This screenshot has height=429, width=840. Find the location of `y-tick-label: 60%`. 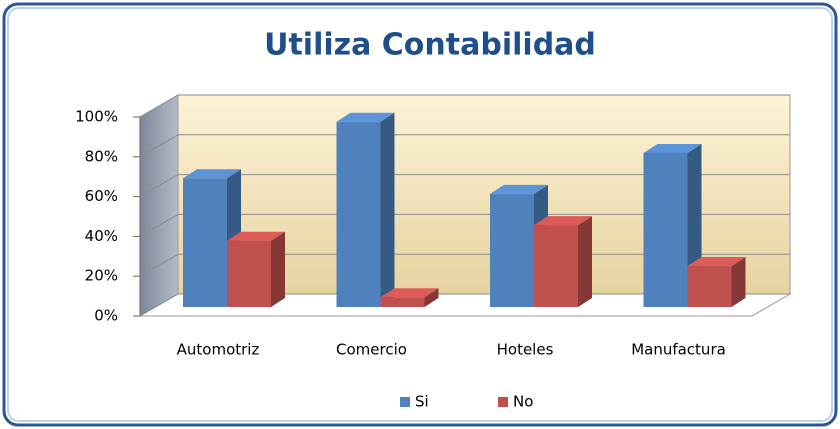

y-tick-label: 60% is located at coordinates (101, 196).